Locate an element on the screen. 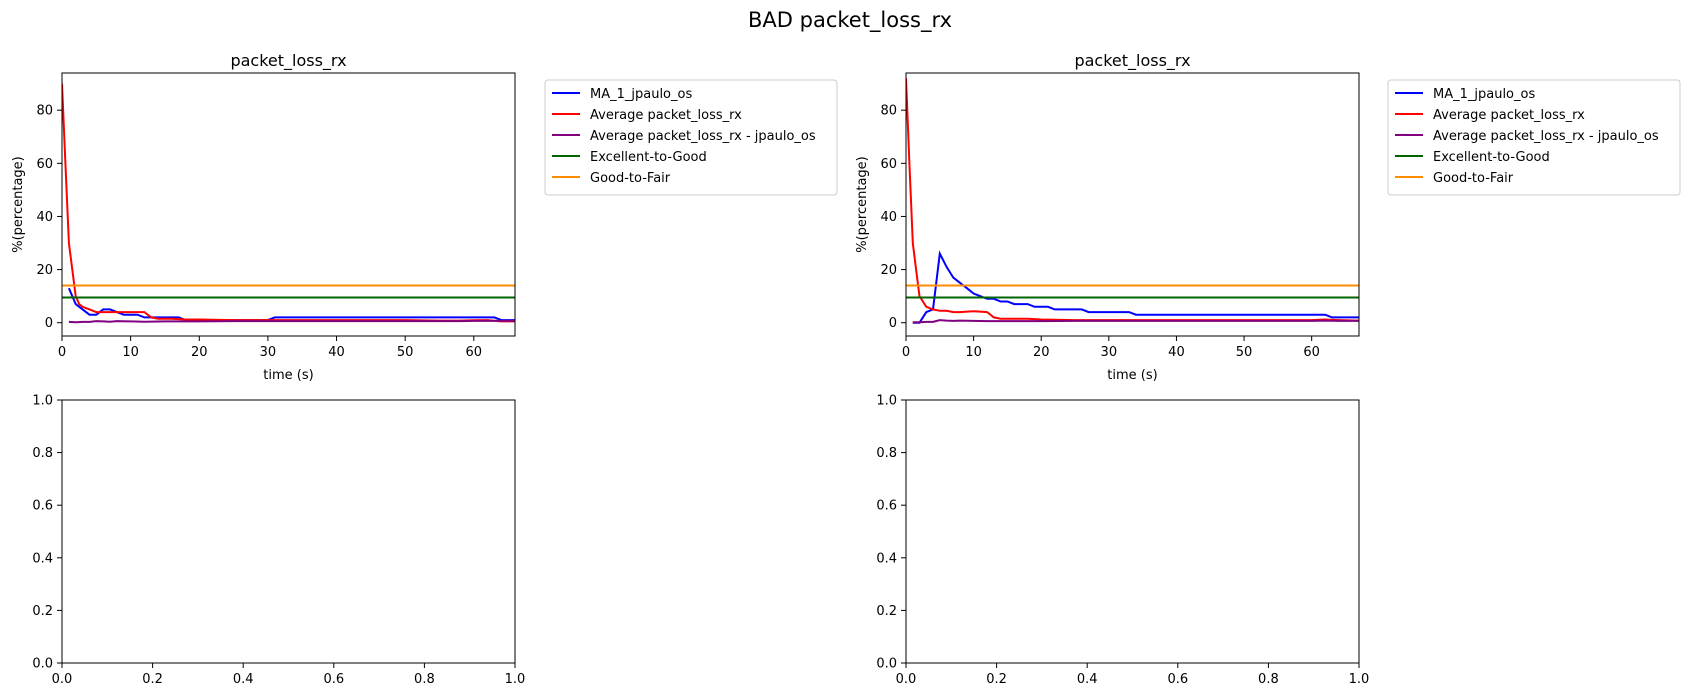 This screenshot has height=700, width=1700. series-line-average-packet-loss-rx is located at coordinates (1132, 200).